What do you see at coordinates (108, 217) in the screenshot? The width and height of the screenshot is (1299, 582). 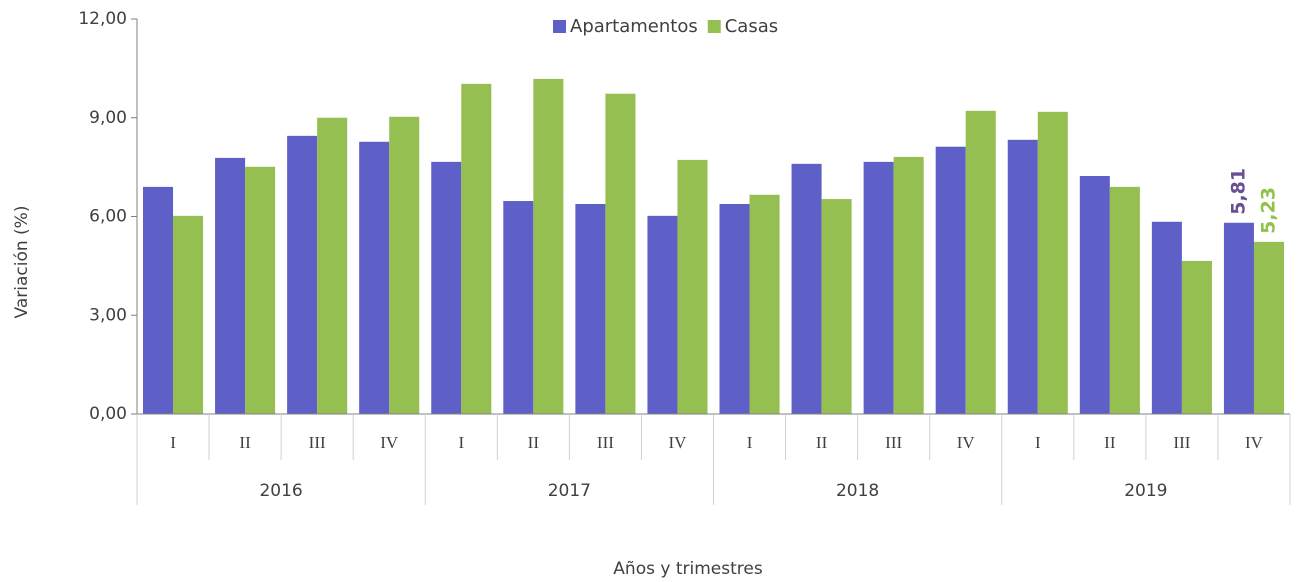 I see `y-tick-label: 6,00` at bounding box center [108, 217].